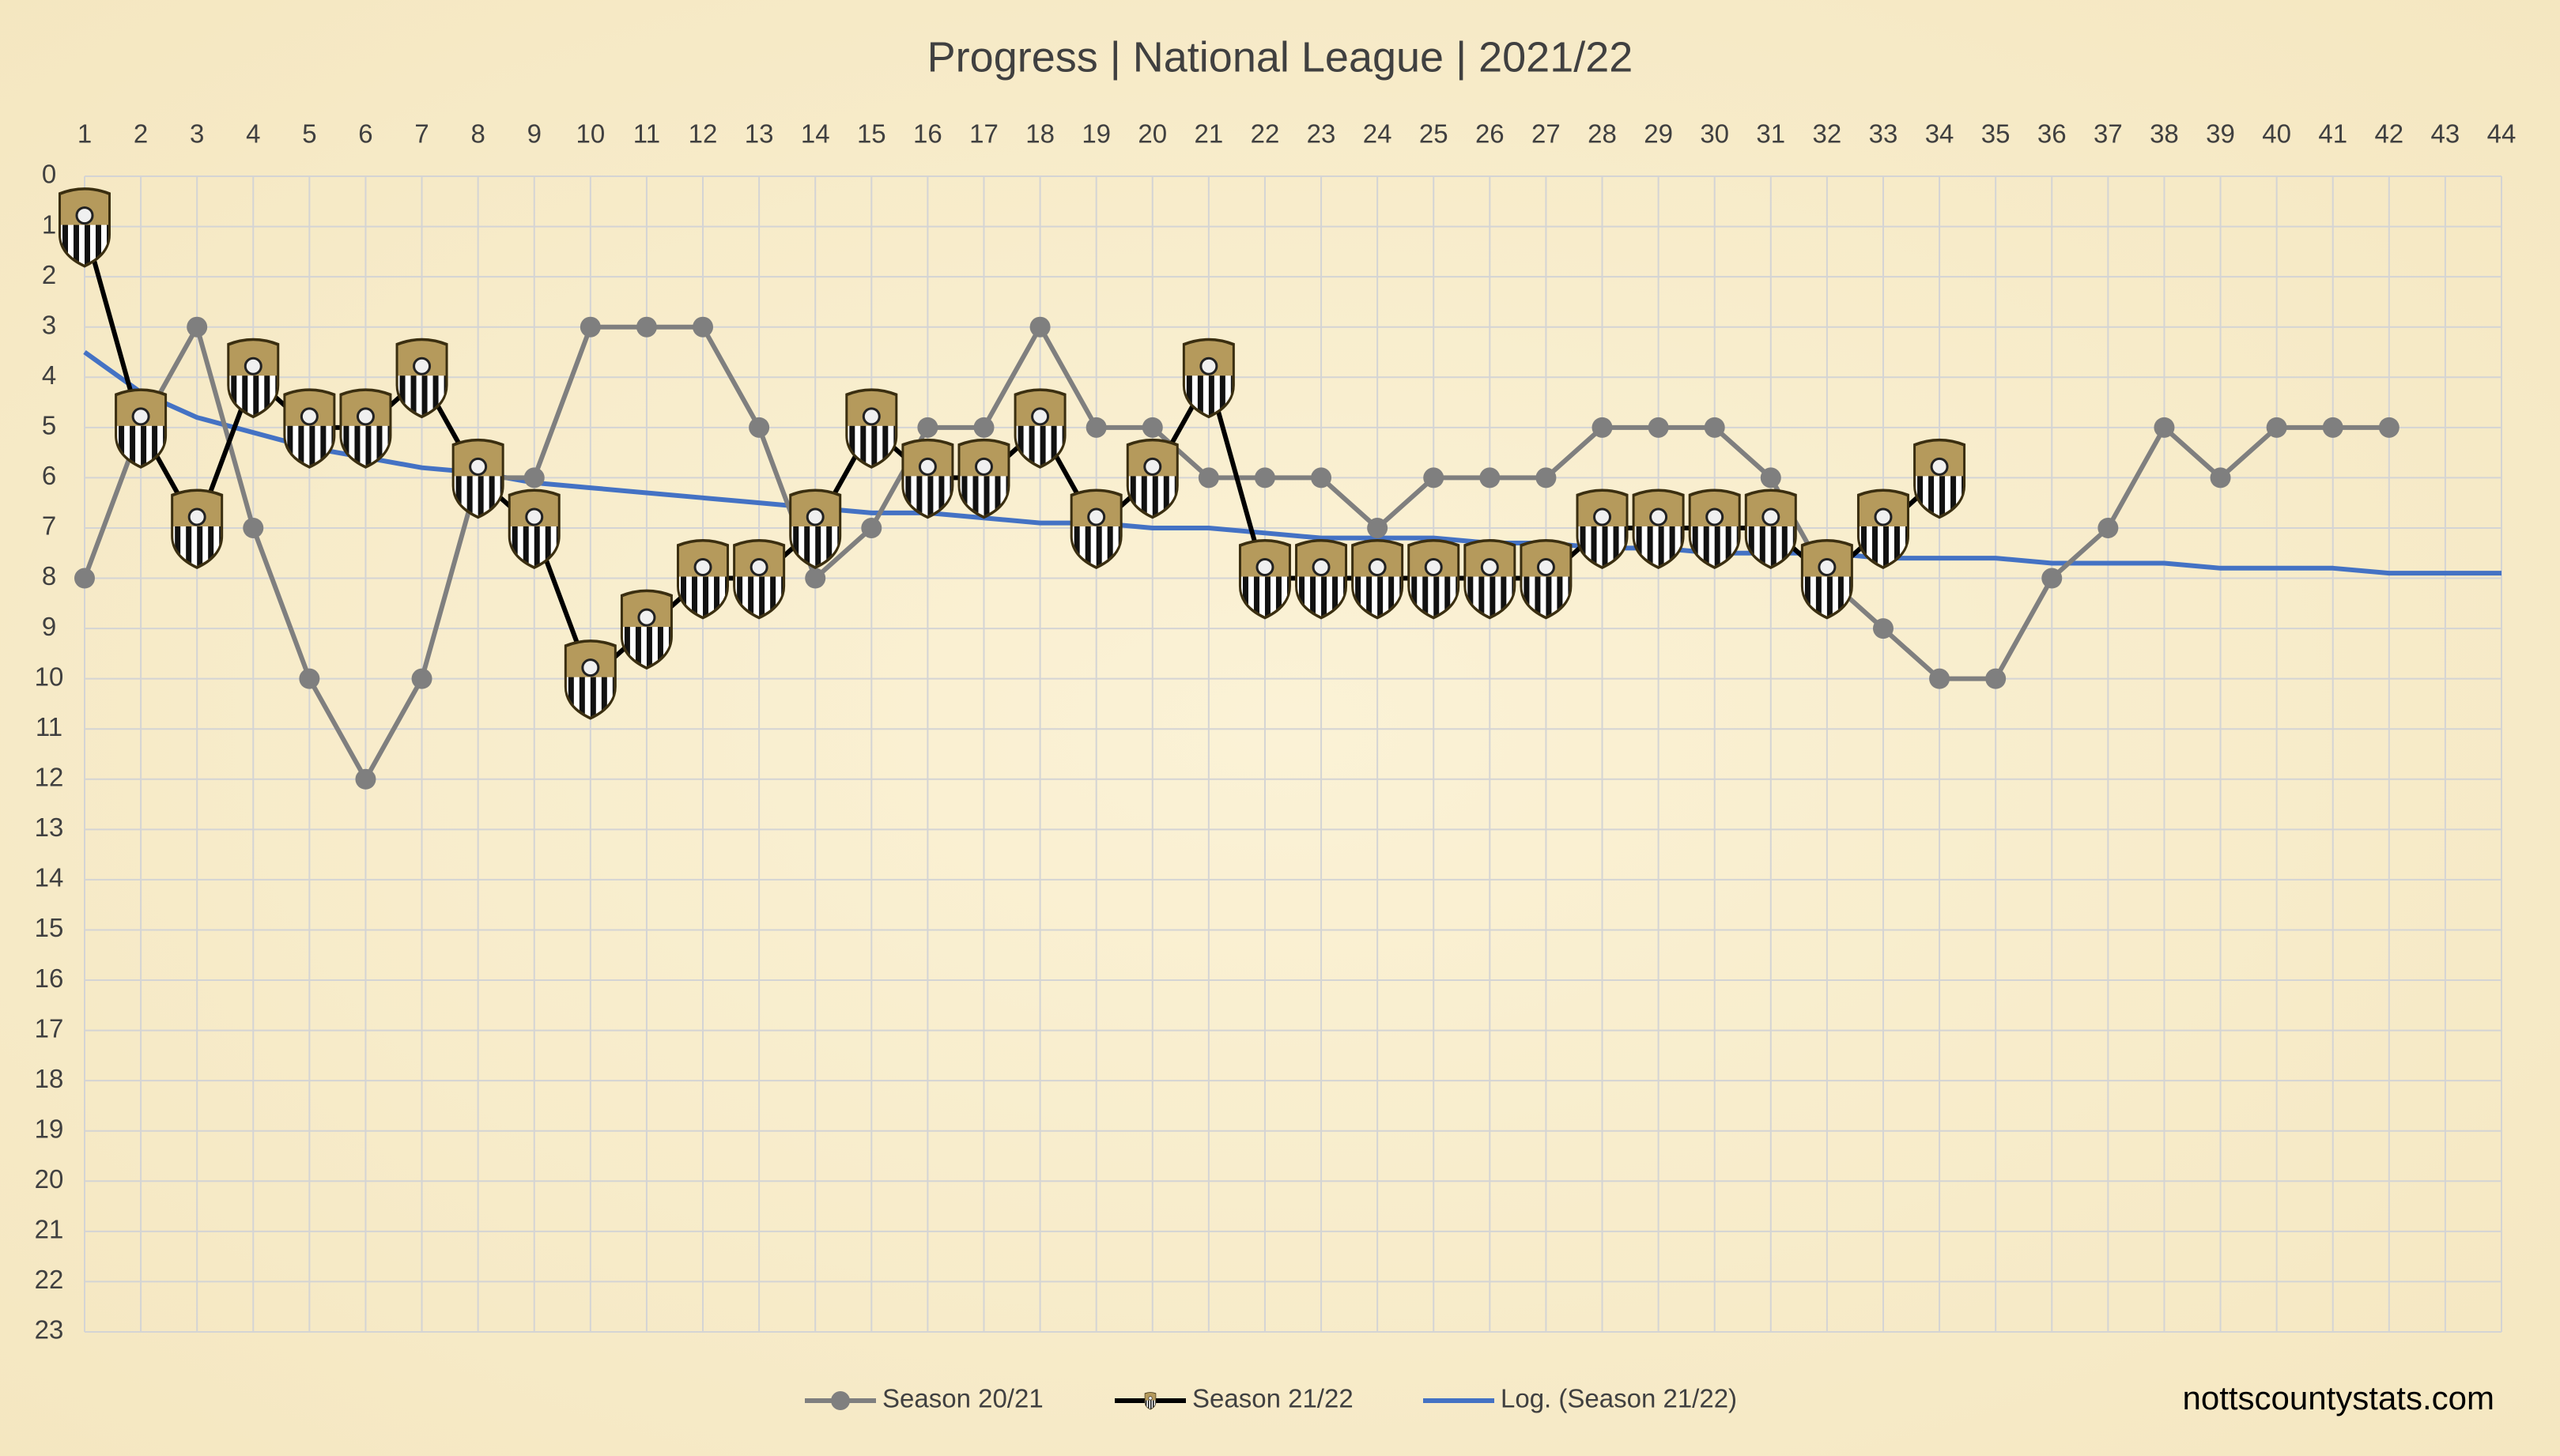 The image size is (2560, 1456). I want to click on x-tick-label: 7, so click(421, 134).